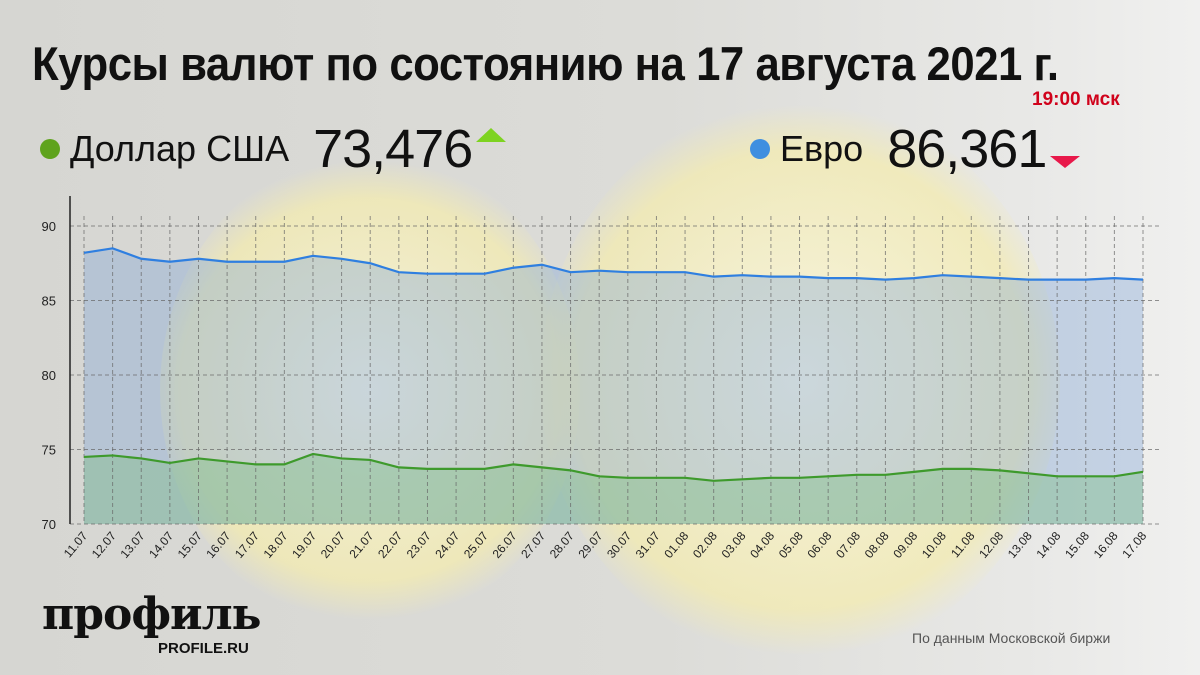 Image resolution: width=1200 pixels, height=675 pixels. What do you see at coordinates (619, 545) in the screenshot?
I see `x-tick-label: 30.07` at bounding box center [619, 545].